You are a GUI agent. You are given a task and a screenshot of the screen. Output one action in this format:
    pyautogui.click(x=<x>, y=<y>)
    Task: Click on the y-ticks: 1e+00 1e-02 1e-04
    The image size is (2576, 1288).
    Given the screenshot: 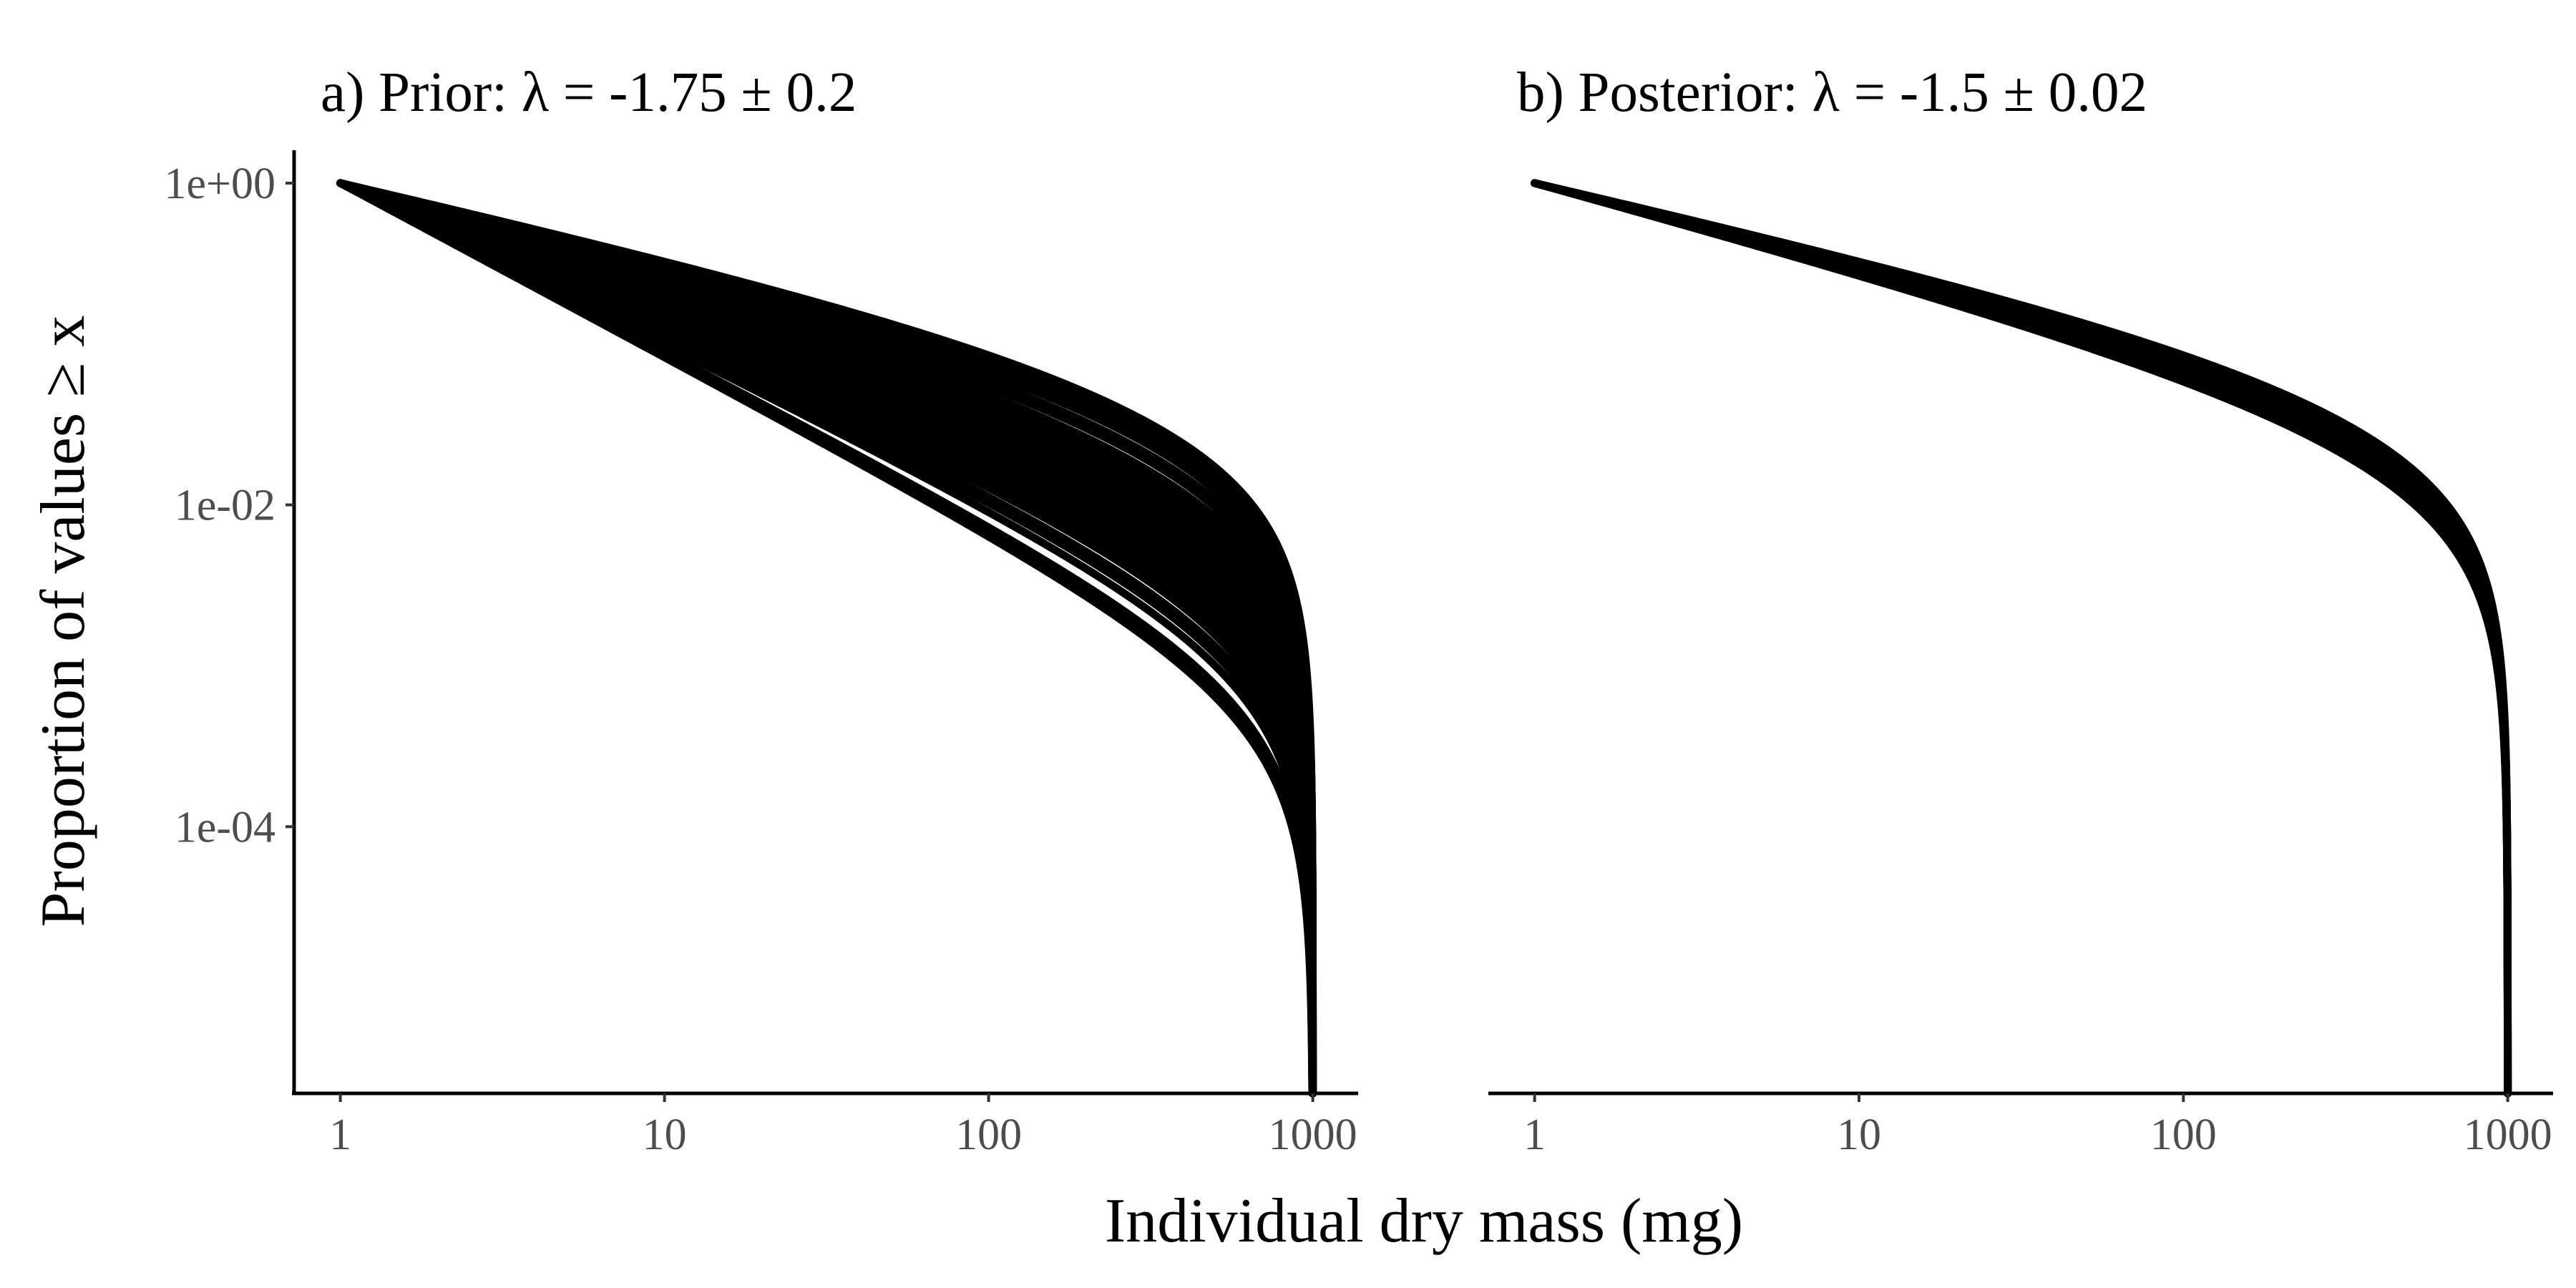 What is the action you would take?
    pyautogui.click(x=229, y=506)
    